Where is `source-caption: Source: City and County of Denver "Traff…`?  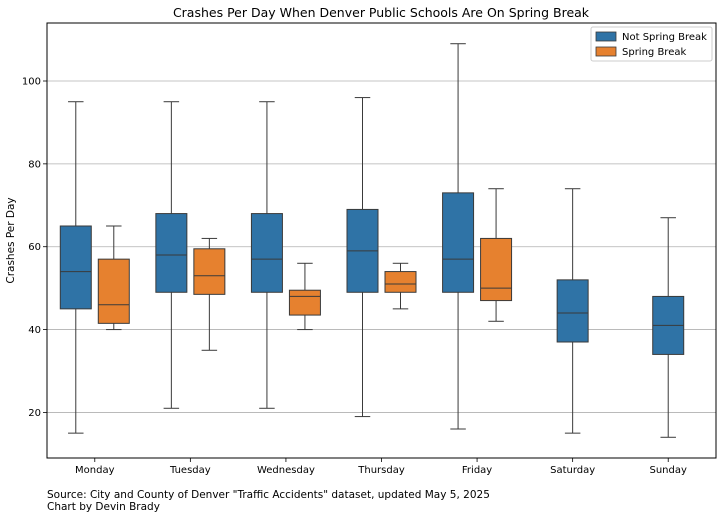 source-caption: Source: City and County of Denver "Traff… is located at coordinates (268, 495).